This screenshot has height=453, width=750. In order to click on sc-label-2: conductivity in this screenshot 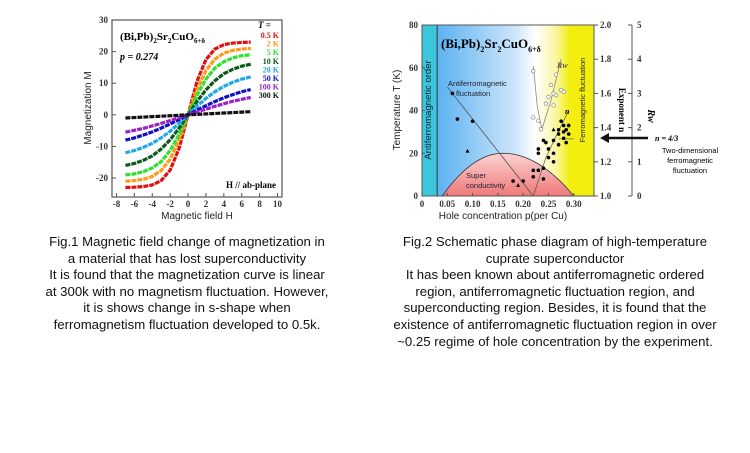, I will do `click(485, 185)`.